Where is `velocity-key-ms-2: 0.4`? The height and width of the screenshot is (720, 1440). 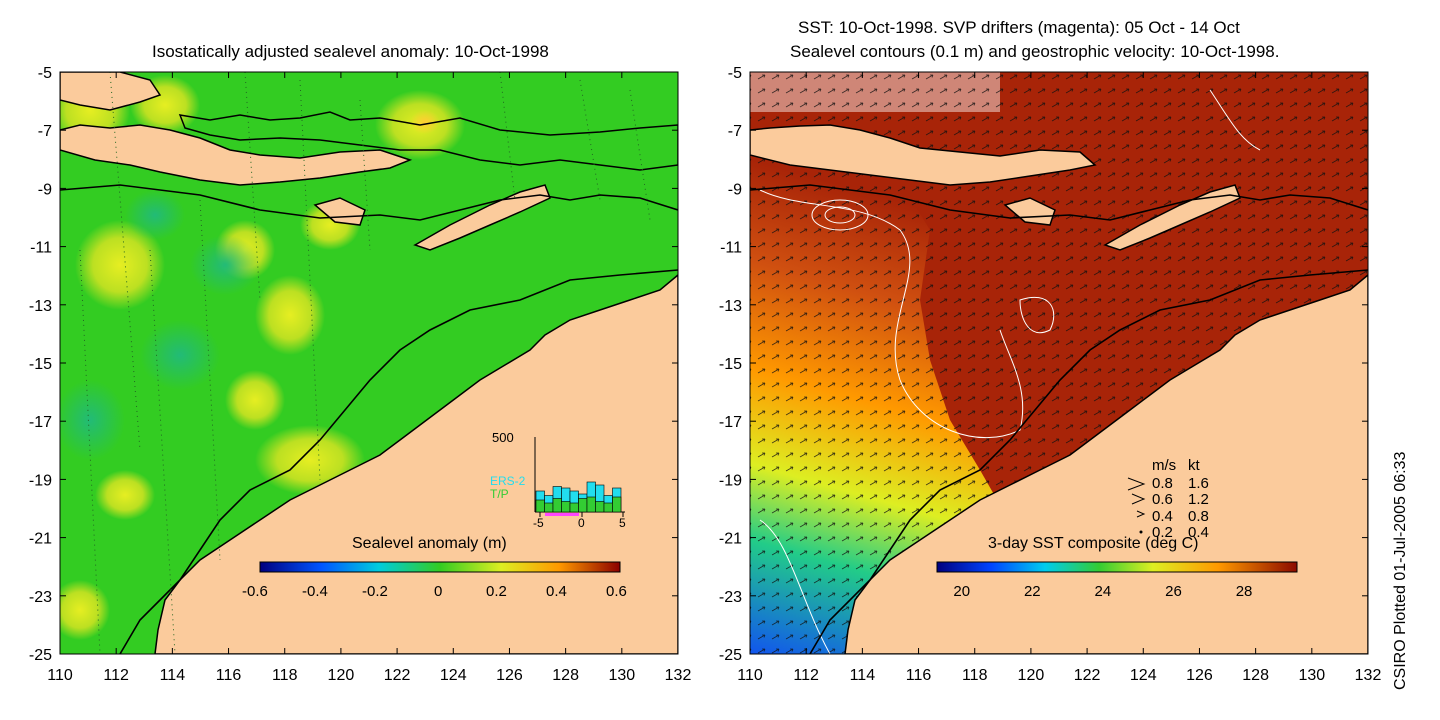 velocity-key-ms-2: 0.4 is located at coordinates (1162, 516).